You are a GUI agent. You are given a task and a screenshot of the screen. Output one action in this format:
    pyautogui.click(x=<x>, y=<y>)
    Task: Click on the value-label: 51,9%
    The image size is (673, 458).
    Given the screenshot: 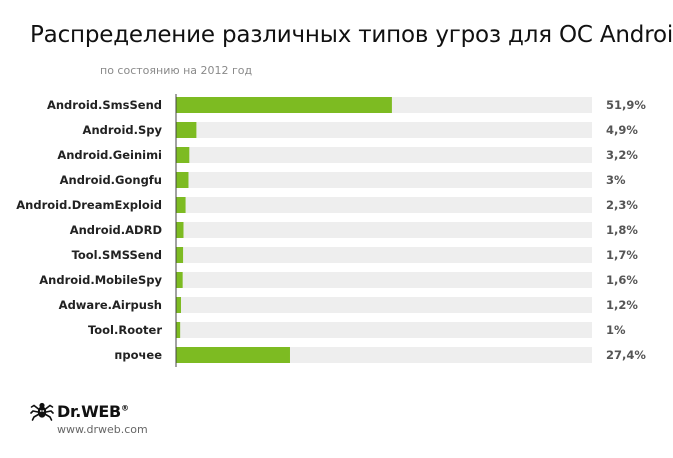 What is the action you would take?
    pyautogui.click(x=626, y=105)
    